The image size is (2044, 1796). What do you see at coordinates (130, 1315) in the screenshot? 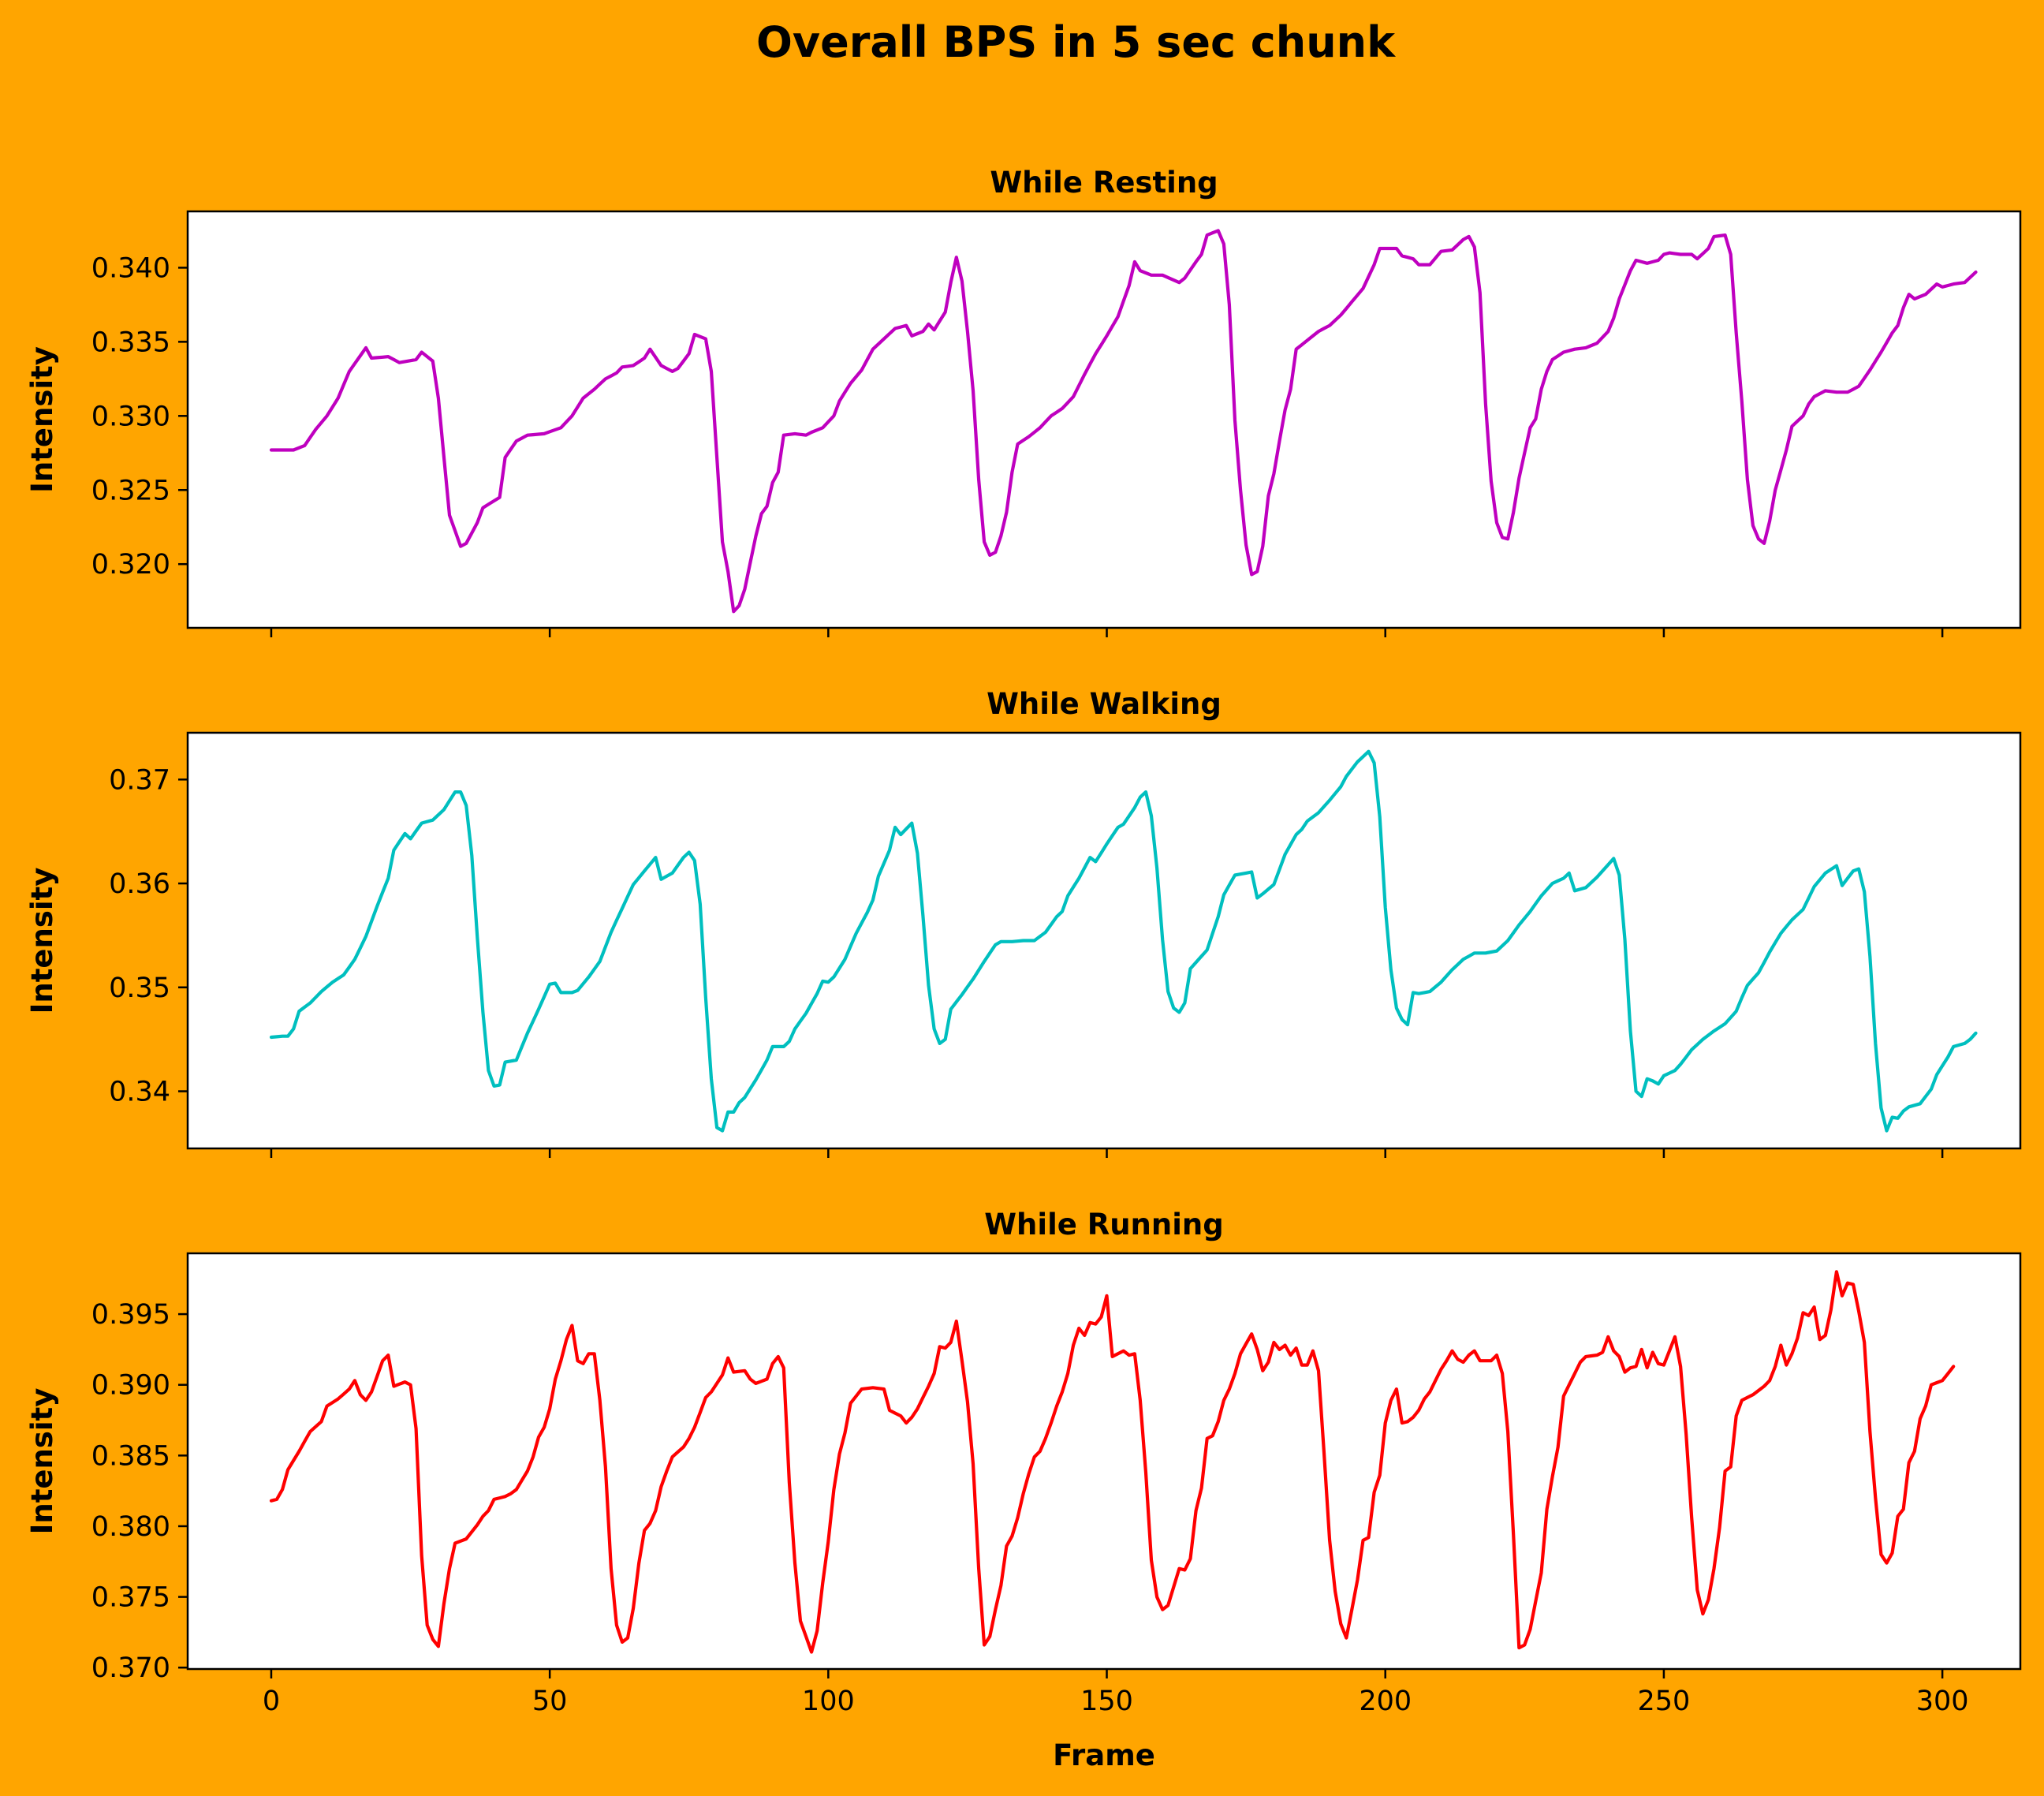
I see `y-tick-label: 0.395` at bounding box center [130, 1315].